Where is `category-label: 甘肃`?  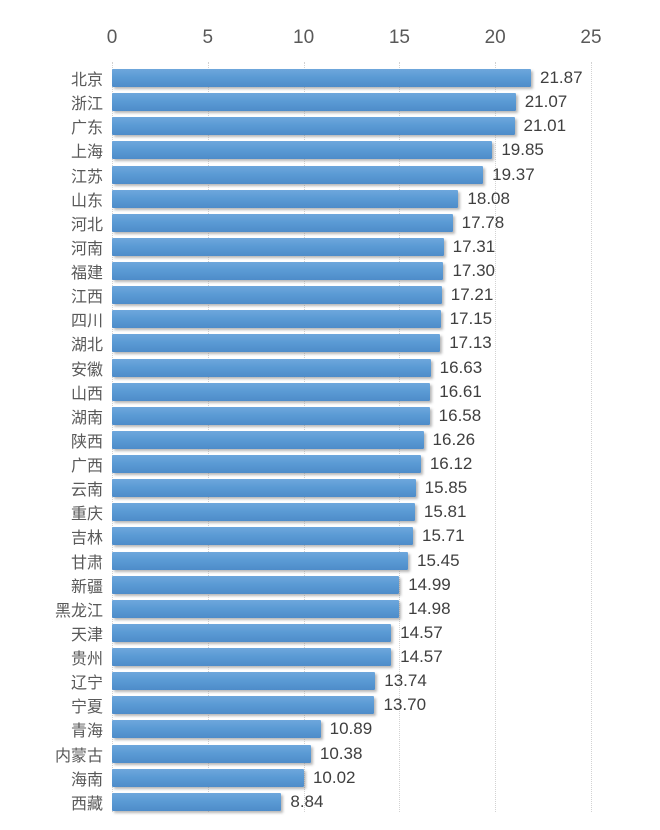
category-label: 甘肃 is located at coordinates (86, 563).